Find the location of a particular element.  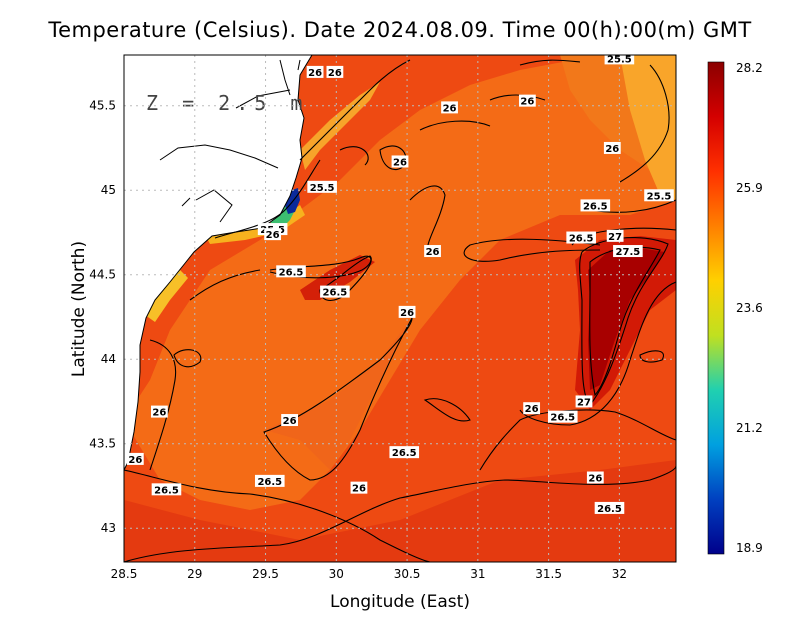

x-tick-label: 31.5 is located at coordinates (548, 574).